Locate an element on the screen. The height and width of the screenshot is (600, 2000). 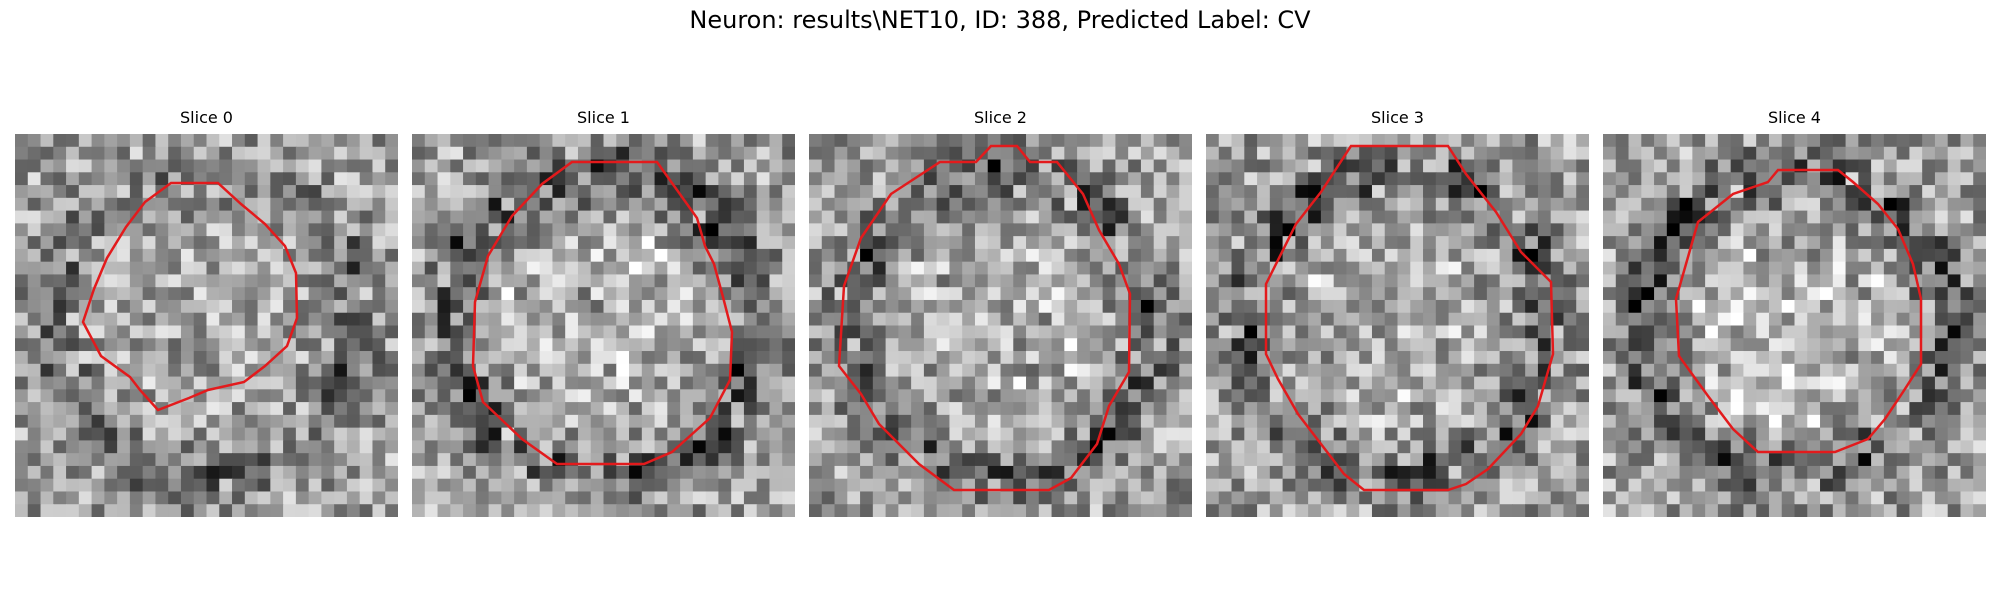
slice-title: Slice 2 is located at coordinates (1000, 117).